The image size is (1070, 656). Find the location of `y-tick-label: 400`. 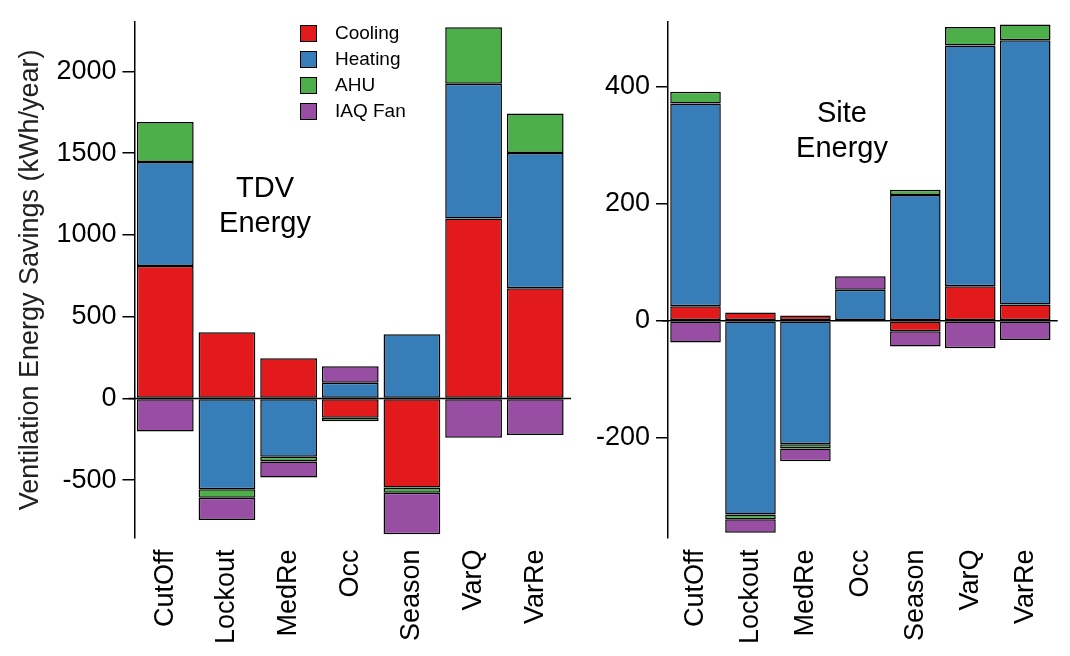

y-tick-label: 400 is located at coordinates (627, 85).